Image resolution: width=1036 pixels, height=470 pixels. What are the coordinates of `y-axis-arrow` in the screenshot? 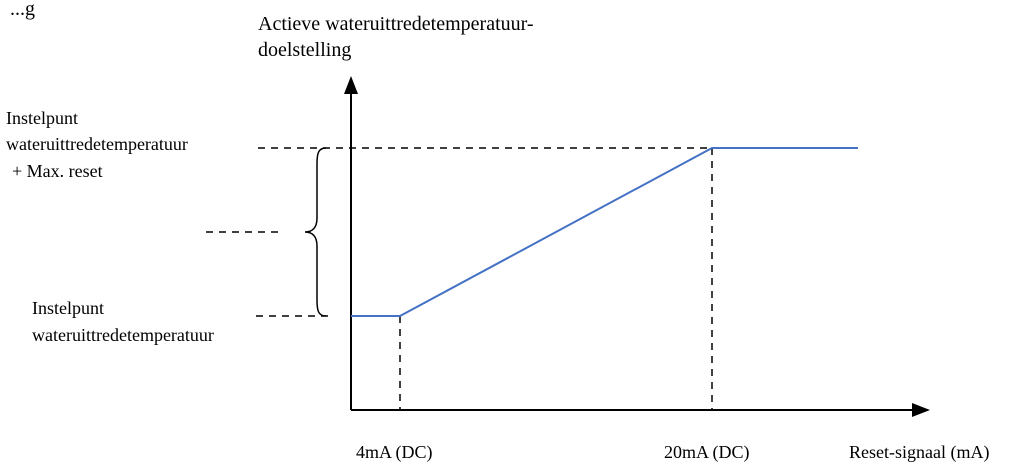 It's located at (351, 85).